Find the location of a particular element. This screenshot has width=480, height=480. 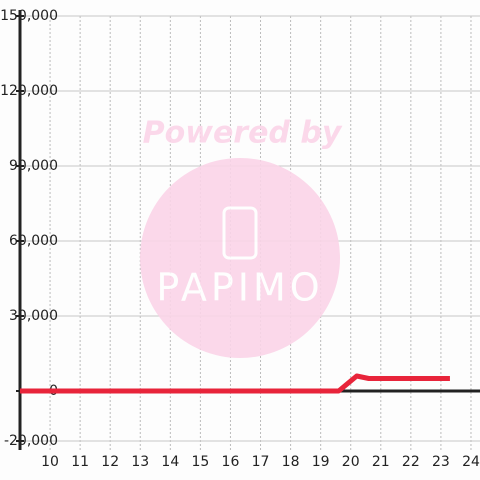

watermark-text: Powered by is located at coordinates (243, 133).